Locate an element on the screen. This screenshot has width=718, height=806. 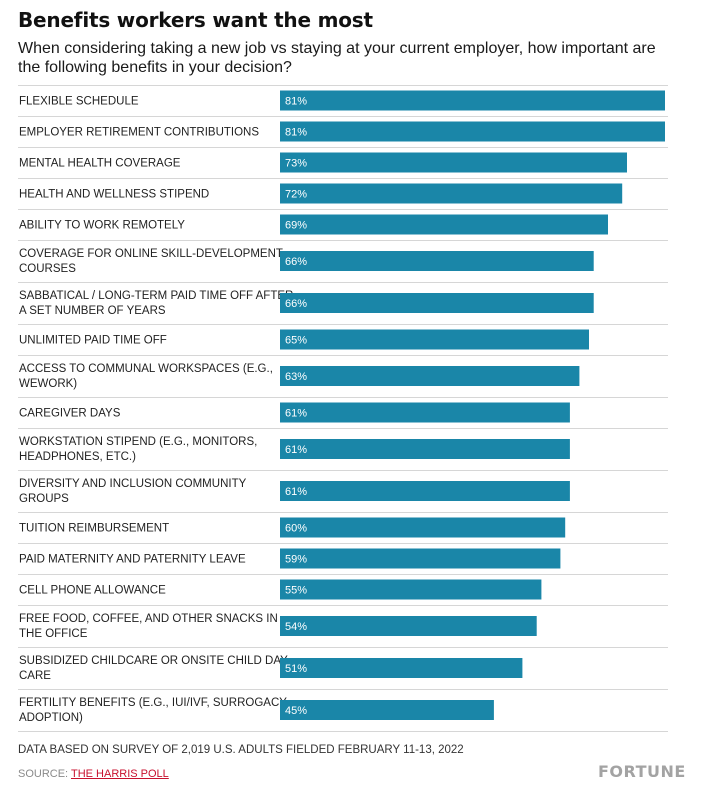
category-label-line: GROUPS is located at coordinates (44, 499).